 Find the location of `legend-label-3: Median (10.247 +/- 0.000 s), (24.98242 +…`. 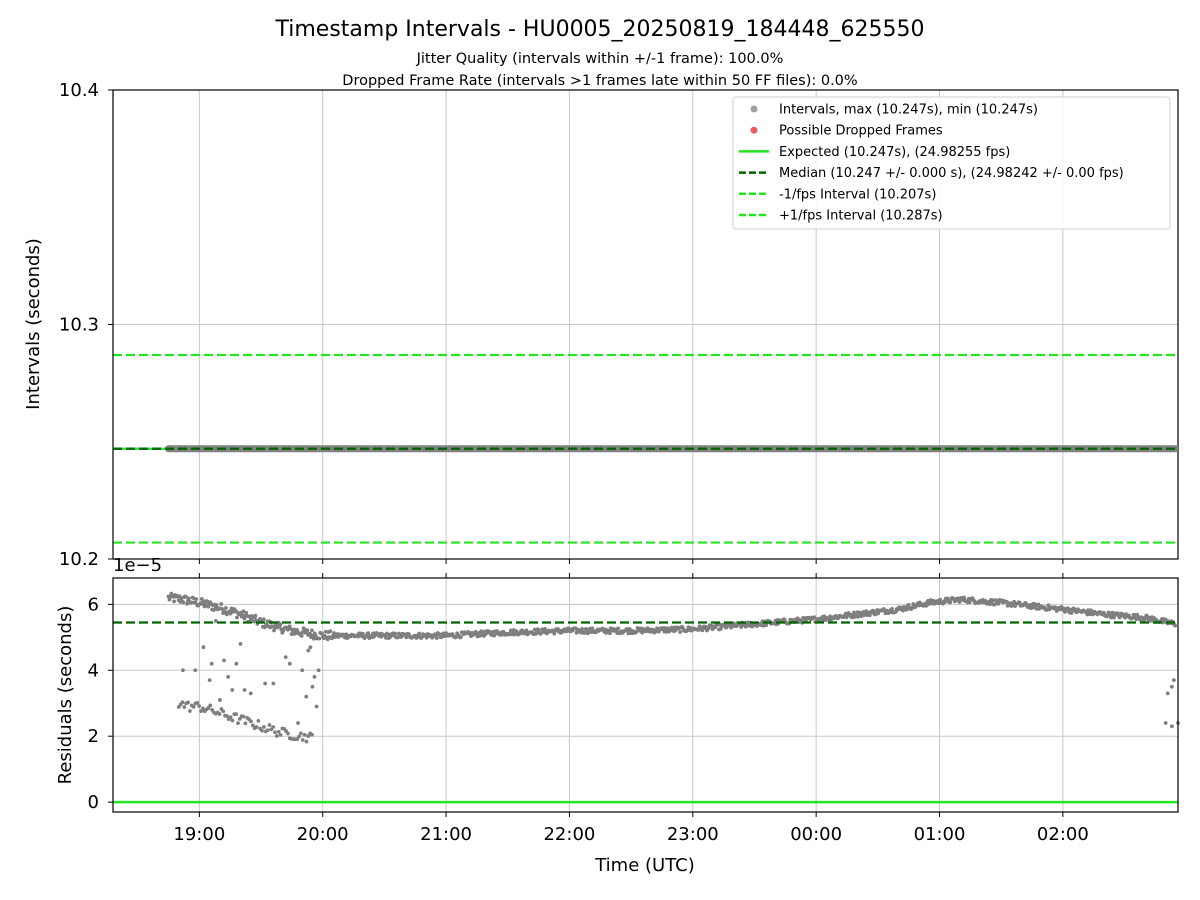

legend-label-3: Median (10.247 +/- 0.000 s), (24.98242 +… is located at coordinates (951, 173).